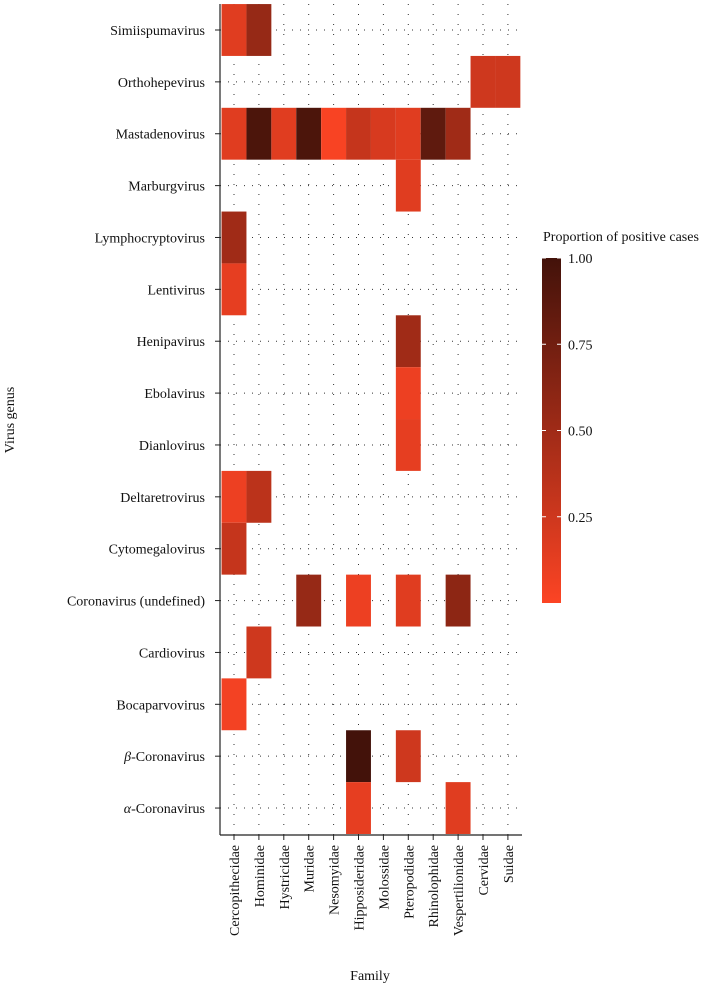 The height and width of the screenshot is (992, 727). Describe the element at coordinates (384, 877) in the screenshot. I see `x-tick-label: Molossidae` at that location.